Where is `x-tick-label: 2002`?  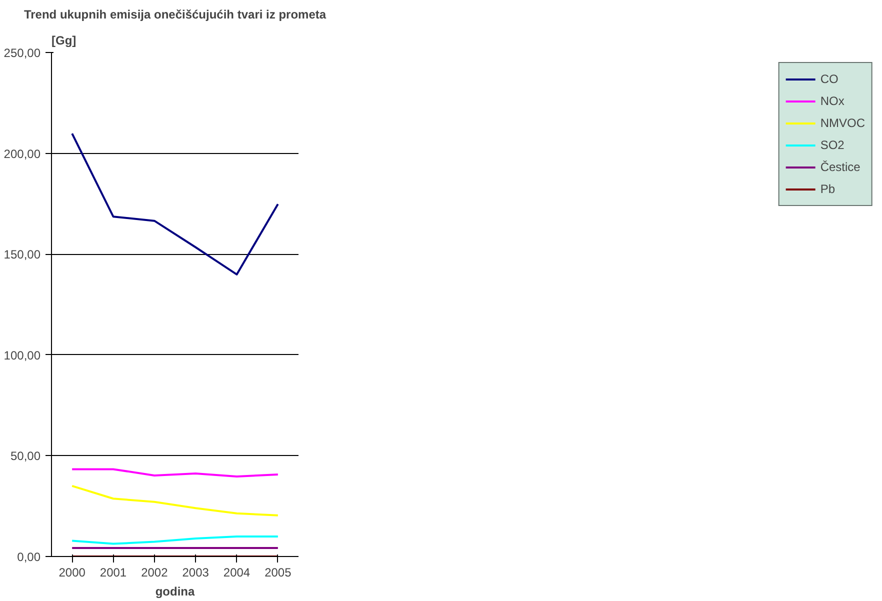 x-tick-label: 2002 is located at coordinates (154, 573).